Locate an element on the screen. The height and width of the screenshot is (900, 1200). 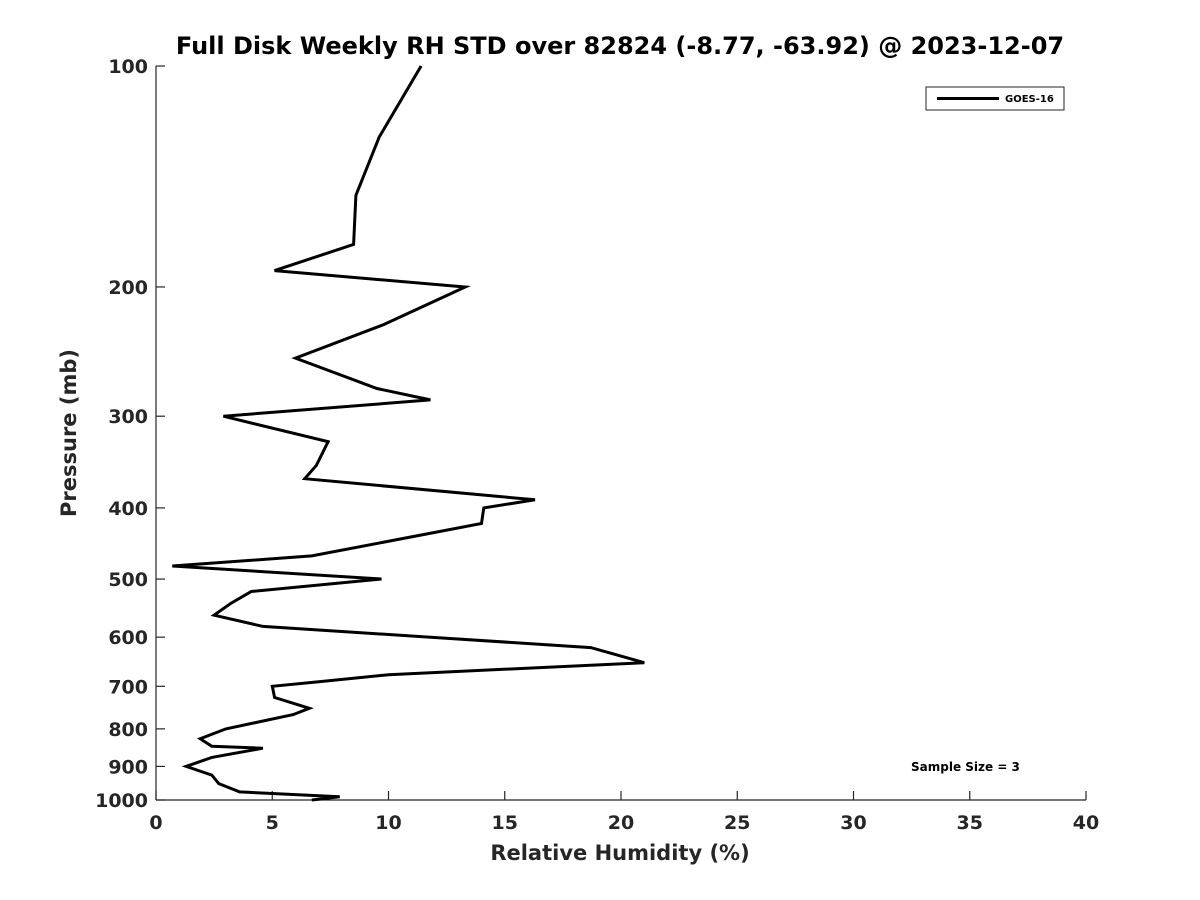
y-tick-label: 1000 is located at coordinates (121, 801).